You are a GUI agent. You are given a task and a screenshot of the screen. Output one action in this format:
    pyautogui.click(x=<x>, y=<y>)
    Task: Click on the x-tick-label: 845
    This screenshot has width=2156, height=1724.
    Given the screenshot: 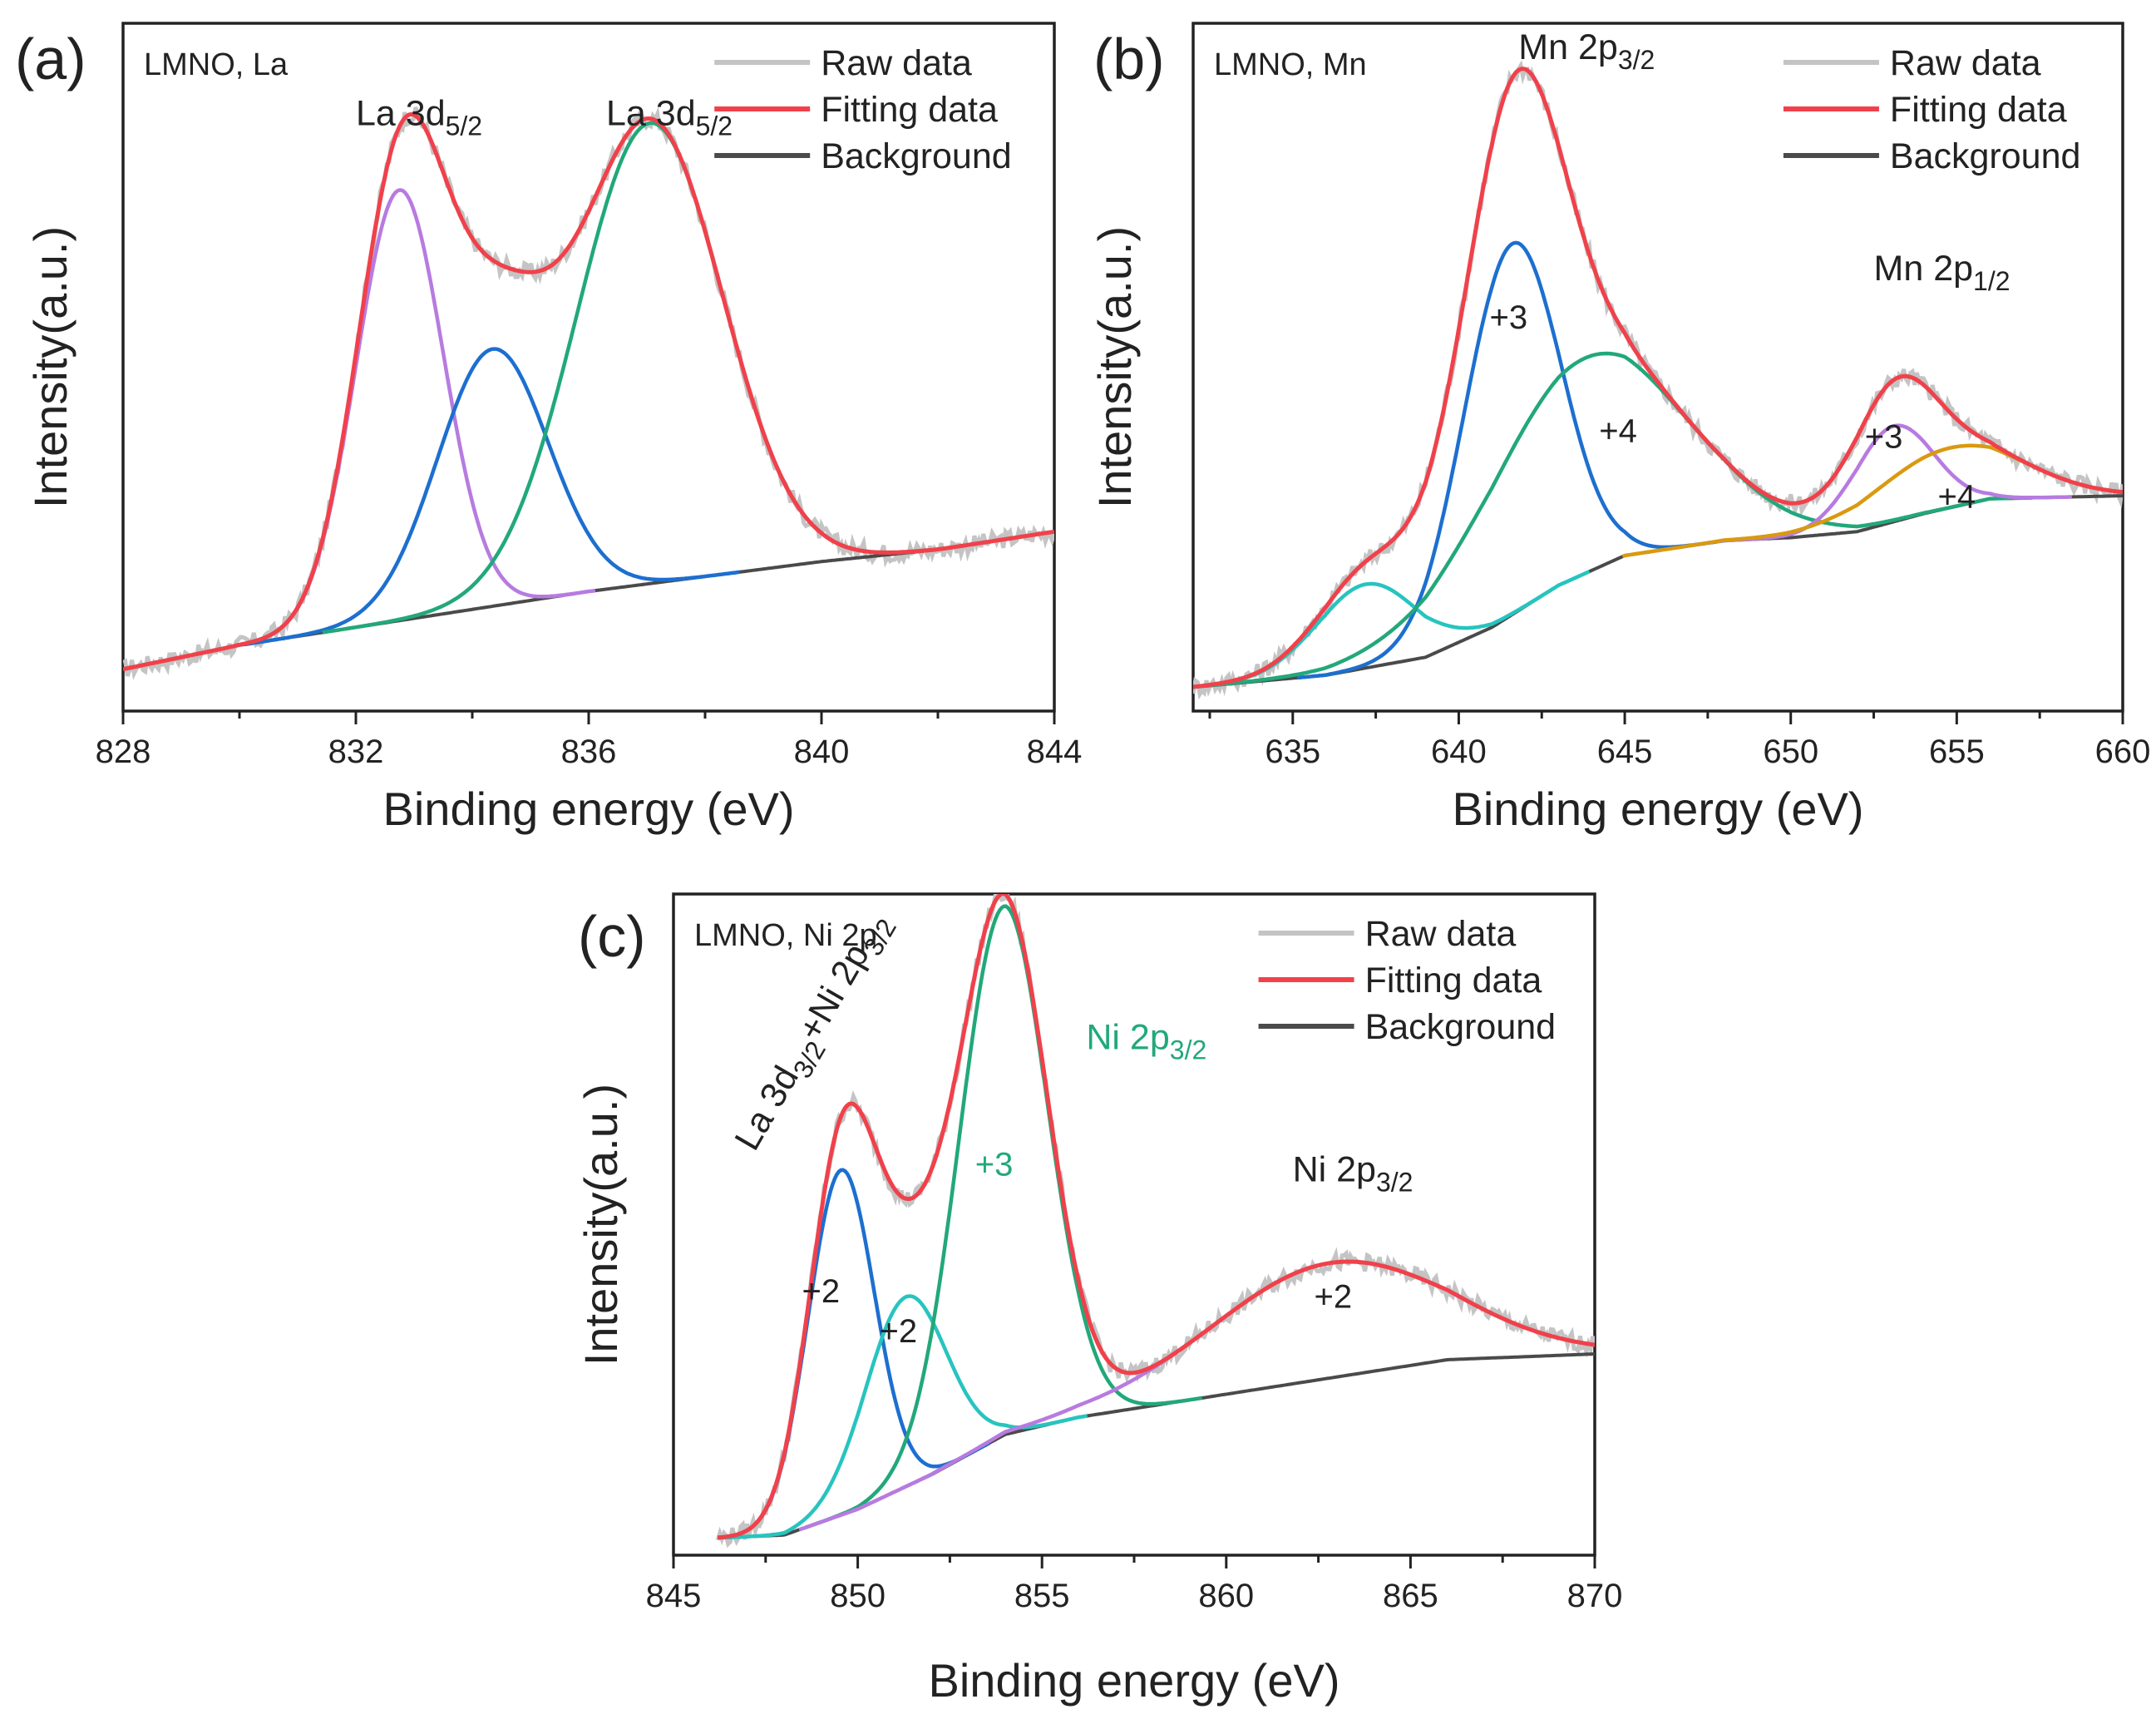 What is the action you would take?
    pyautogui.click(x=674, y=1596)
    